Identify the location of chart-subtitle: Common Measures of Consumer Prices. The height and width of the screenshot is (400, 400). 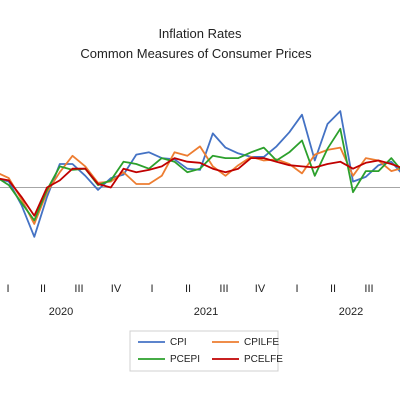
(196, 53).